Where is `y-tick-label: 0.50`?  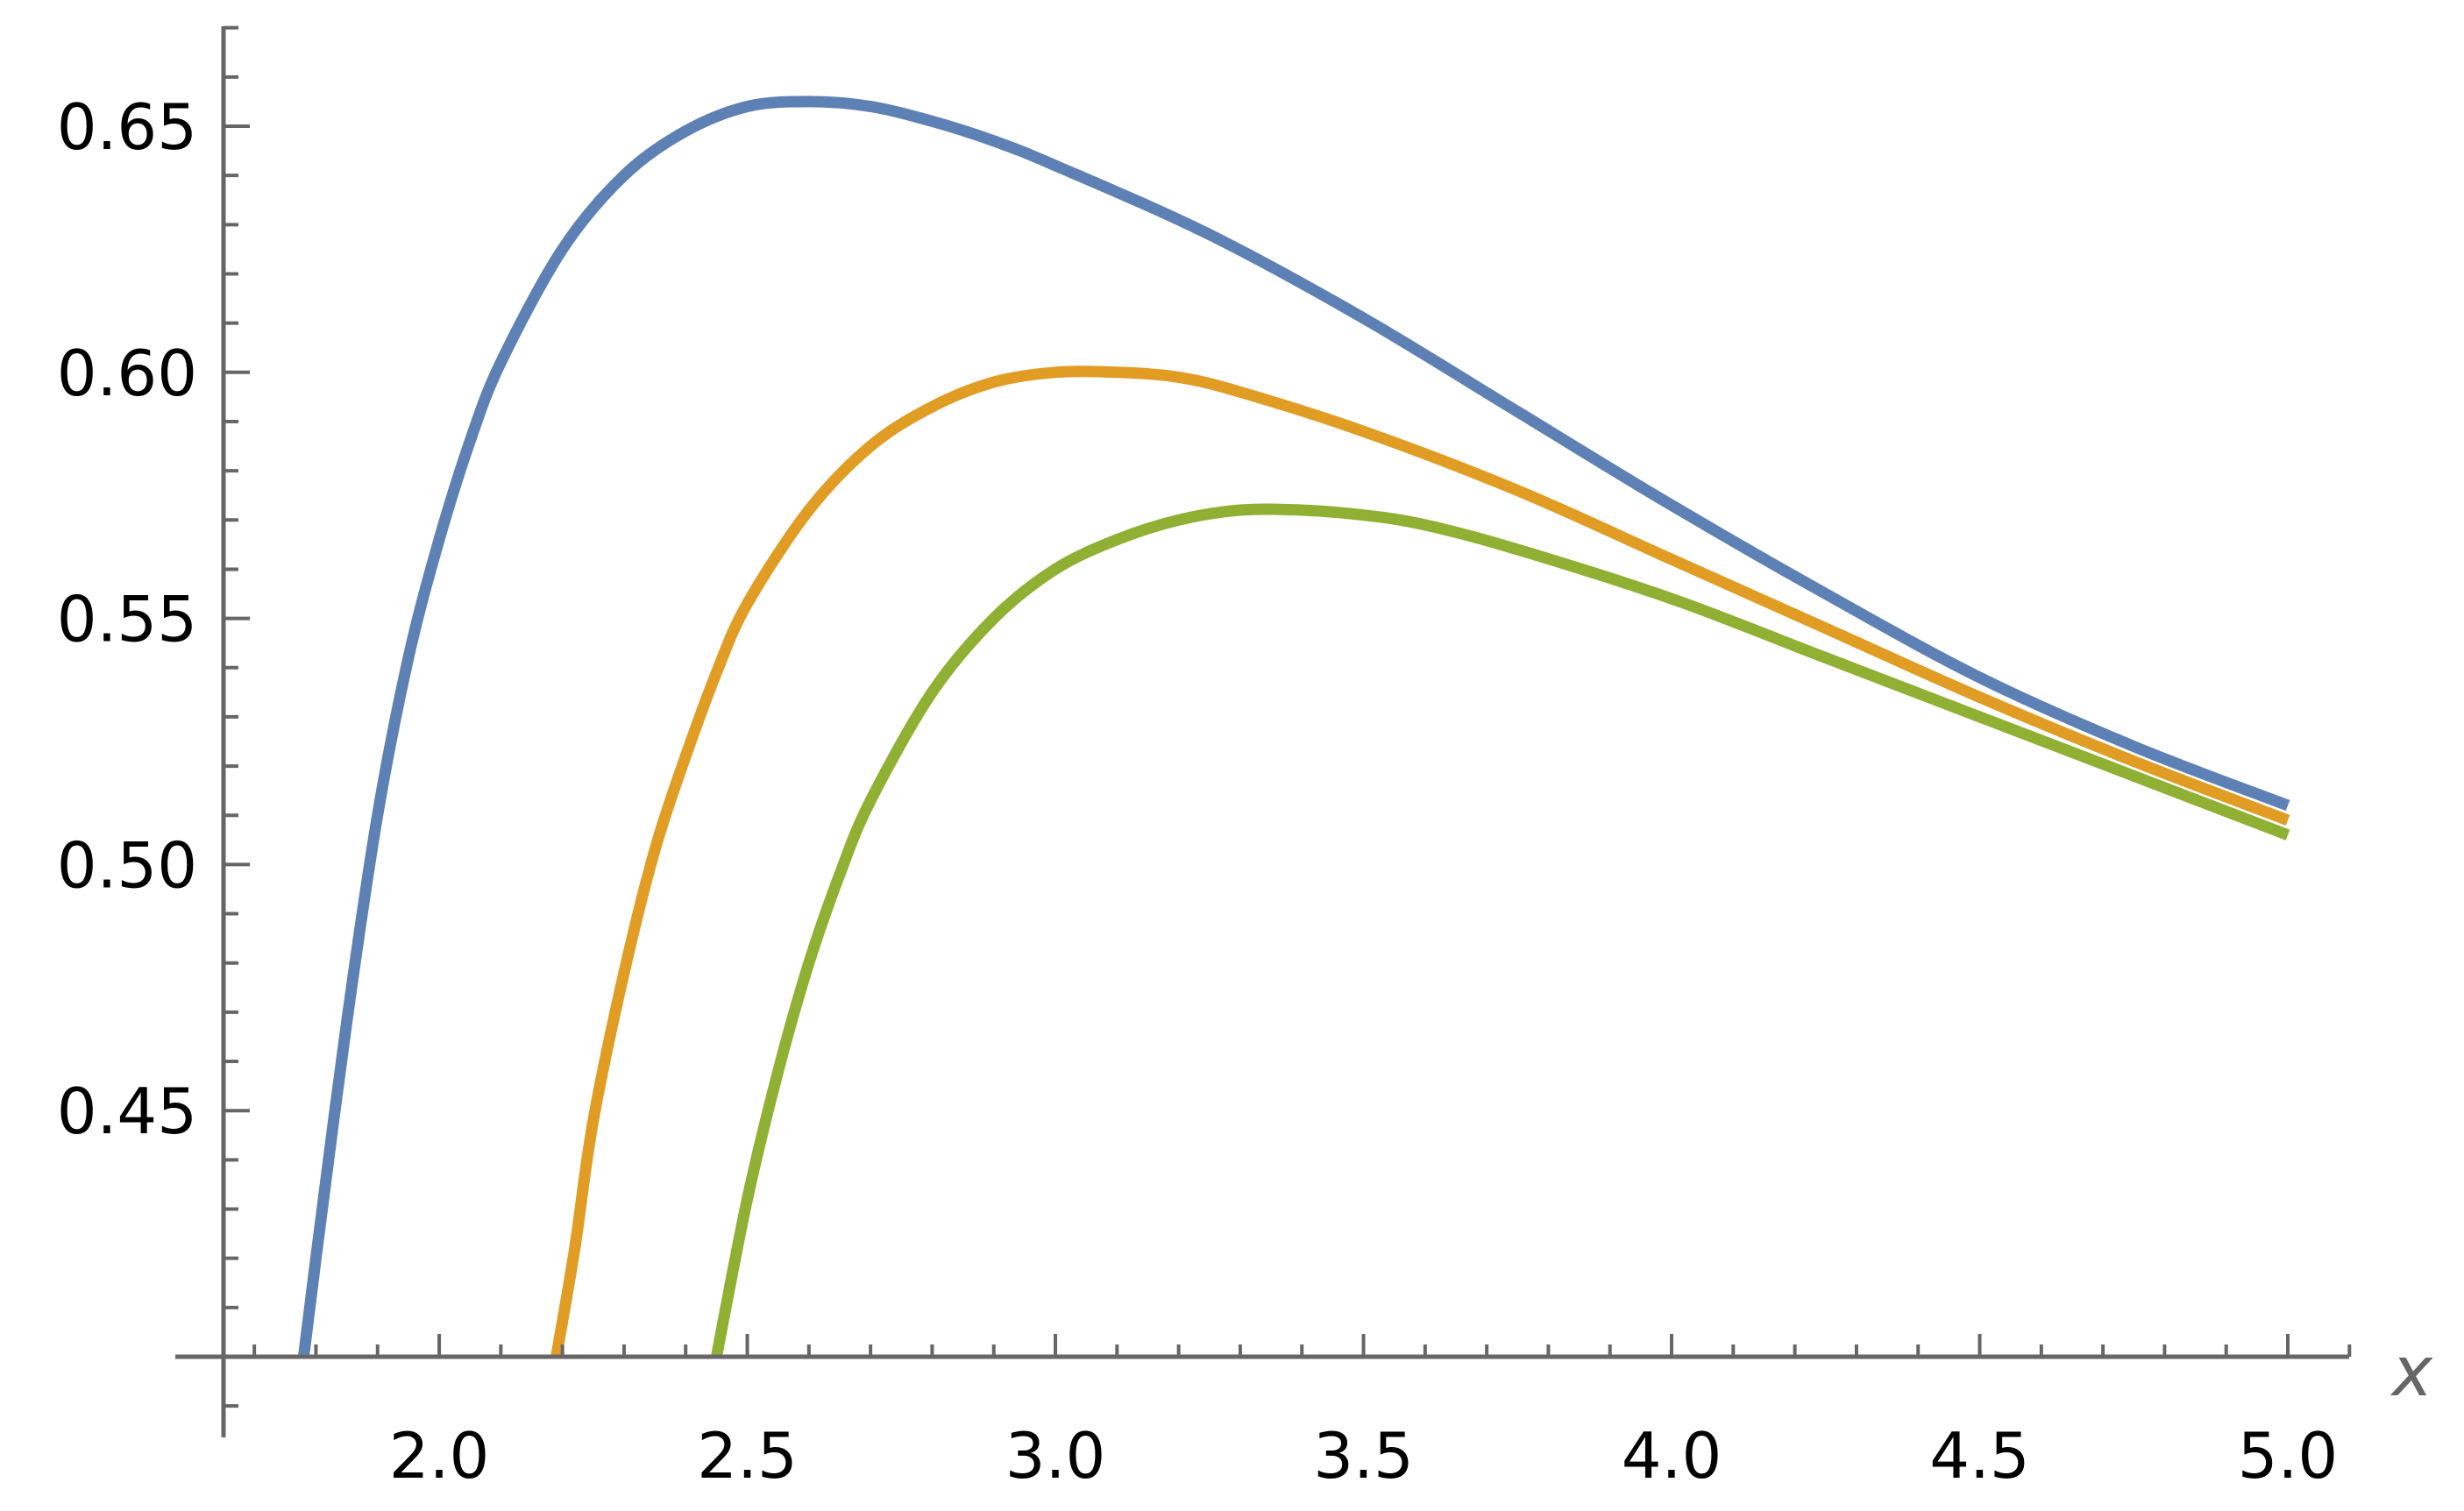 y-tick-label: 0.50 is located at coordinates (127, 865).